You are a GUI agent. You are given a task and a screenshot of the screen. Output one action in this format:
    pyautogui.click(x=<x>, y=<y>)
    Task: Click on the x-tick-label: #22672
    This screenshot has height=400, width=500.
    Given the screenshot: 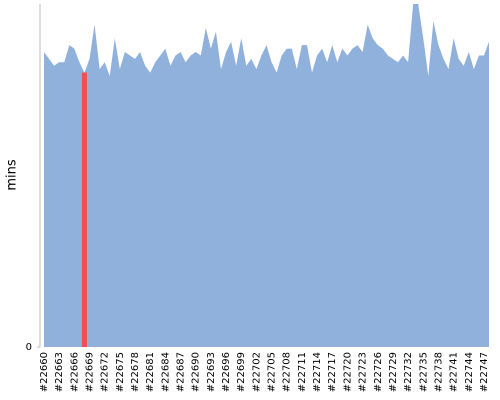 What is the action you would take?
    pyautogui.click(x=105, y=372)
    